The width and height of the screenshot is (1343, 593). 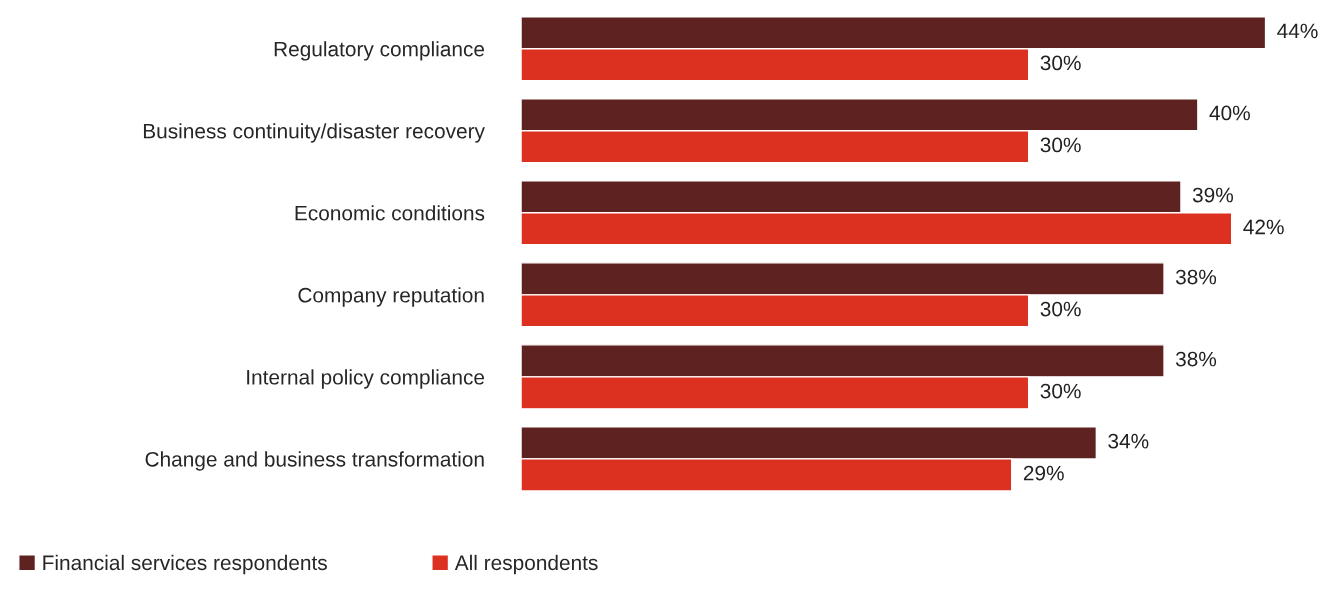 What do you see at coordinates (379, 51) in the screenshot?
I see `y-tick-label: Regulatory compliance` at bounding box center [379, 51].